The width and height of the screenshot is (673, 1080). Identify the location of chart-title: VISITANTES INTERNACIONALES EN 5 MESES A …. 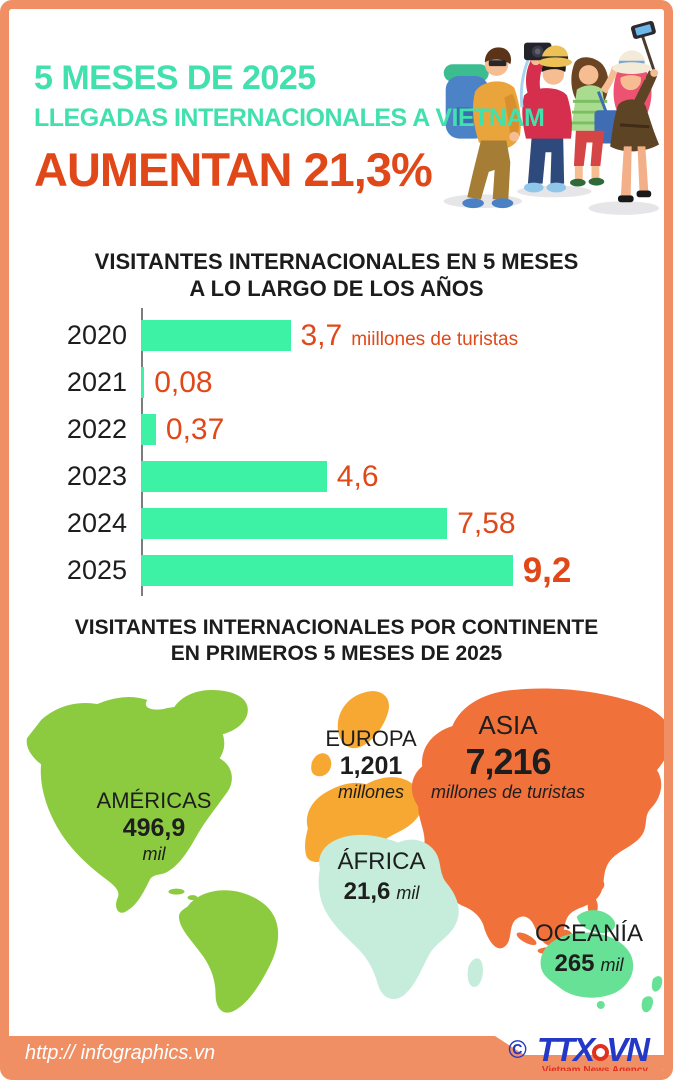
(336, 275).